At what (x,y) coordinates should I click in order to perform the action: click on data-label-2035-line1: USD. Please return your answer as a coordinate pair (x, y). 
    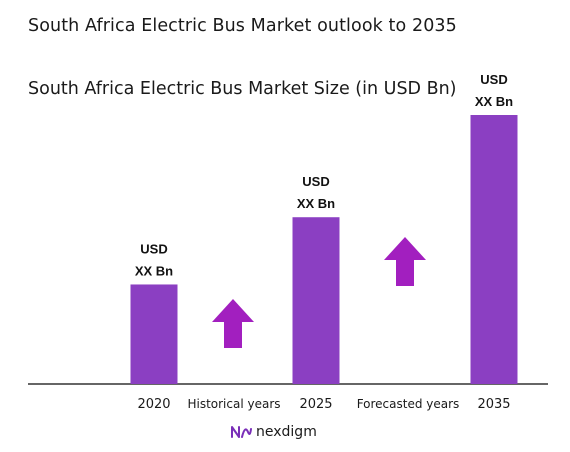
    Looking at the image, I should click on (493, 79).